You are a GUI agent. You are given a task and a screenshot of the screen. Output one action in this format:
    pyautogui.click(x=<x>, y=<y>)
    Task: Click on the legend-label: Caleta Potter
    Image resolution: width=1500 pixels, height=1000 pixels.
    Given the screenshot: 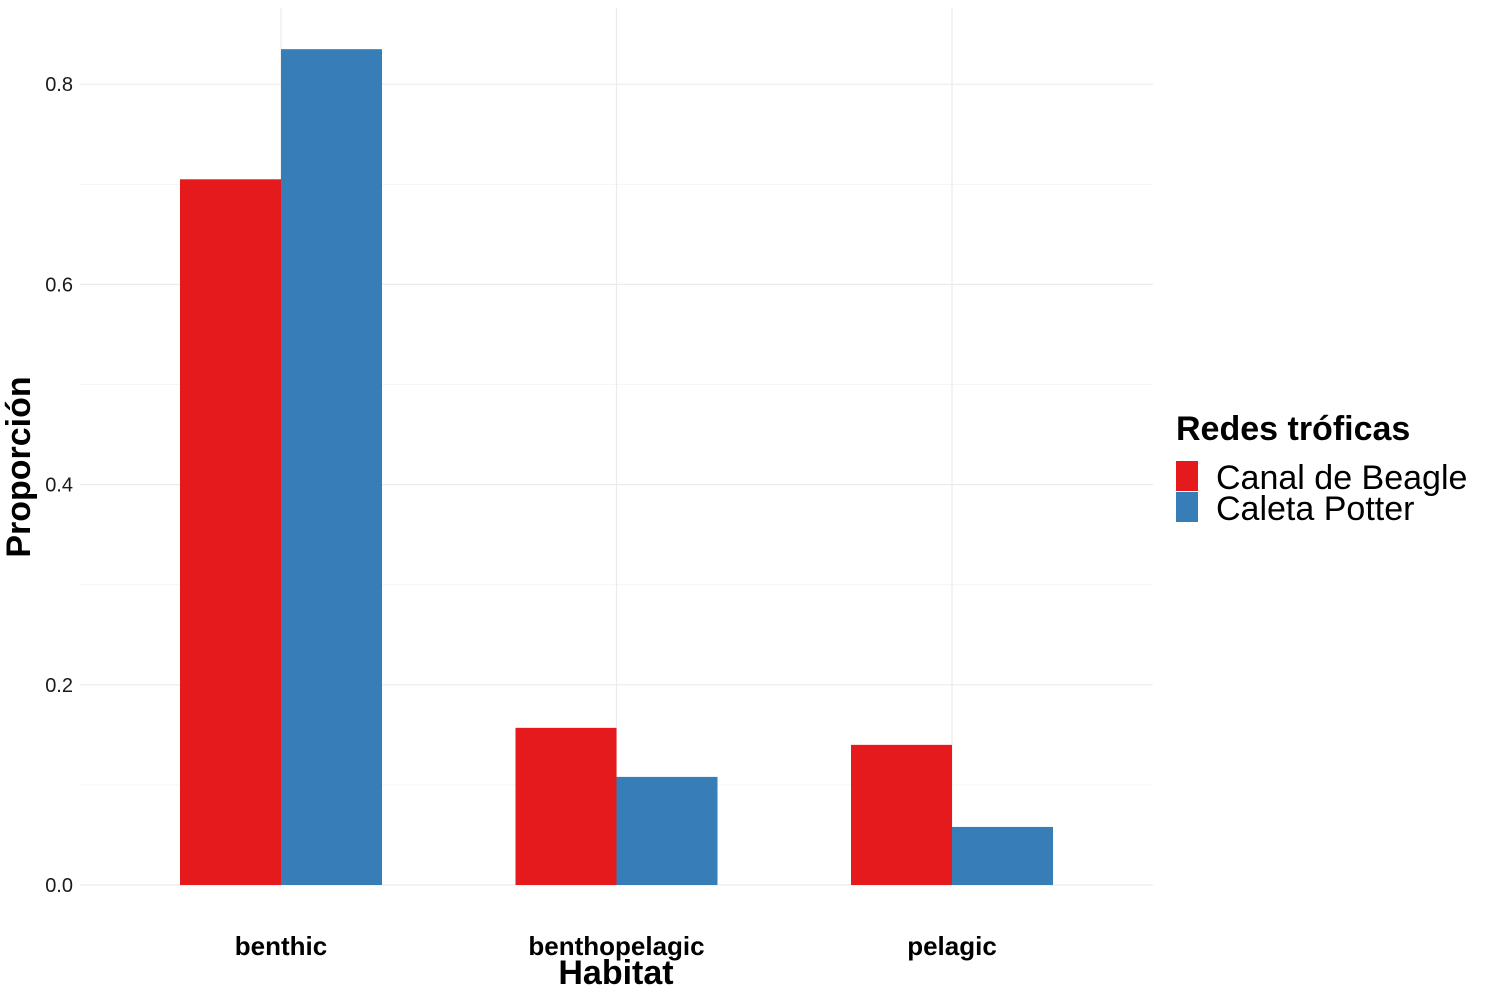 What is the action you would take?
    pyautogui.click(x=1315, y=509)
    